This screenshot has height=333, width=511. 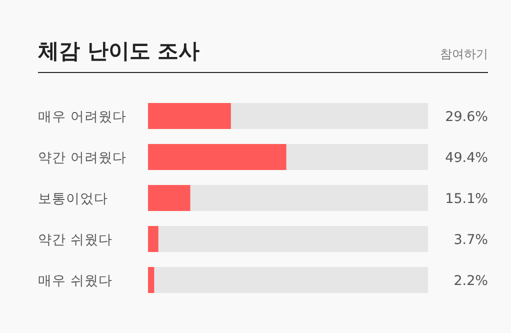 I want to click on title: 체감 난이도 조사, so click(x=119, y=51).